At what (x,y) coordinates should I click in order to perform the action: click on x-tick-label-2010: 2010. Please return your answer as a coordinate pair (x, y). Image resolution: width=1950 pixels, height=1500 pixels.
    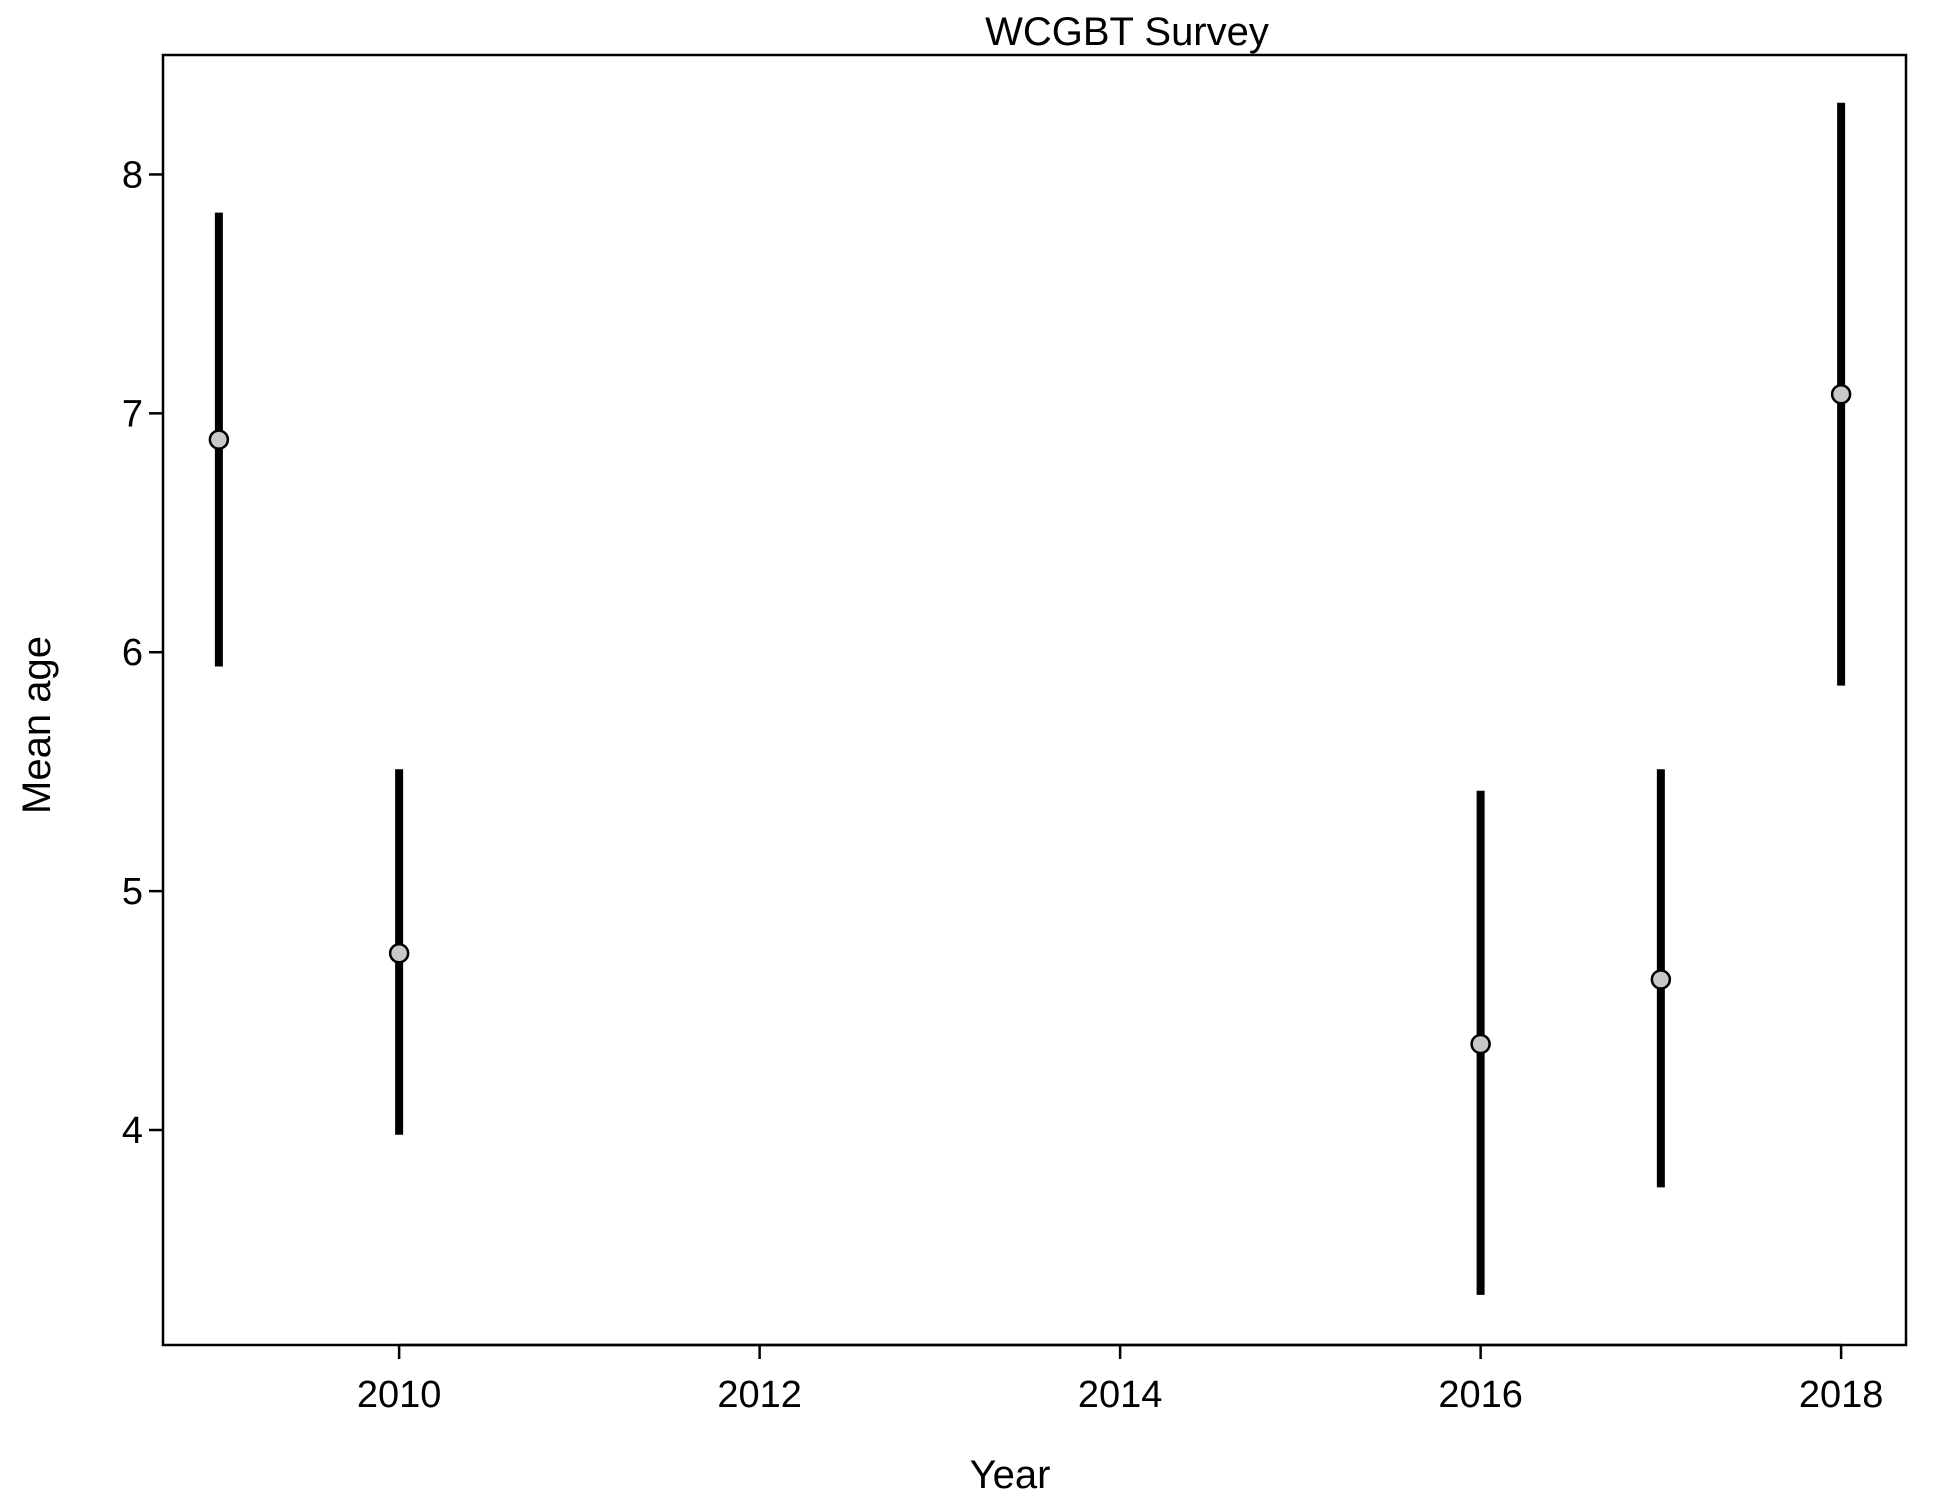
    Looking at the image, I should click on (399, 1395).